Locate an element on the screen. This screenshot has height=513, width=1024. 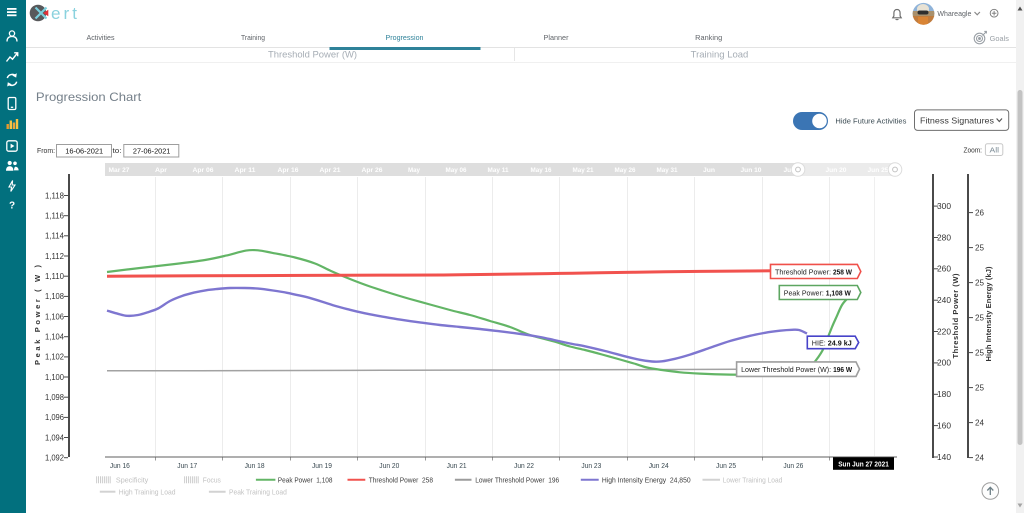
svg-text: 1,096 is located at coordinates (55, 417).